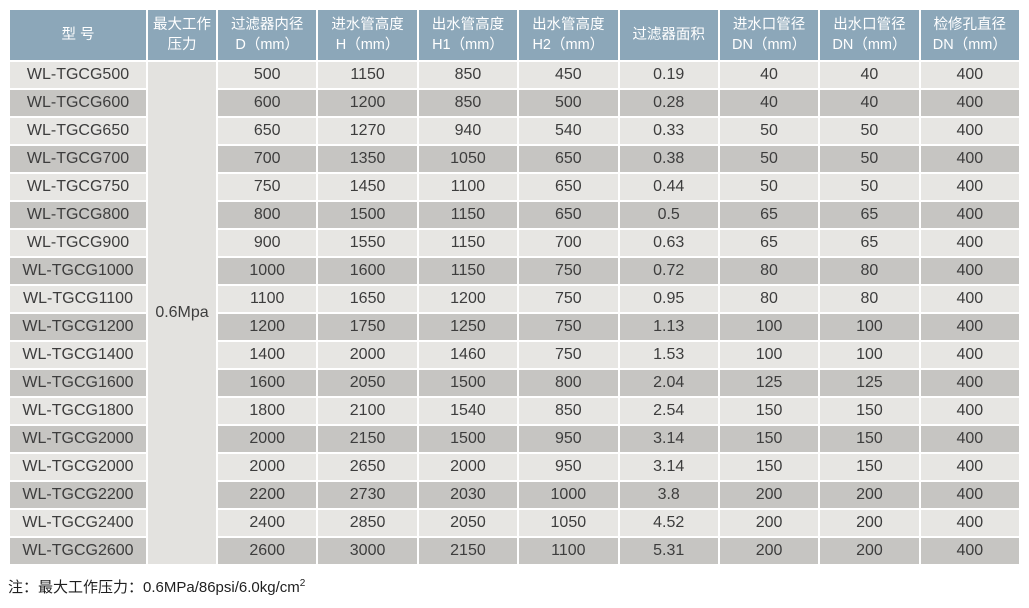 The height and width of the screenshot is (608, 1029). I want to click on column-header-3: 过滤器内径 D（mm）, so click(267, 35).